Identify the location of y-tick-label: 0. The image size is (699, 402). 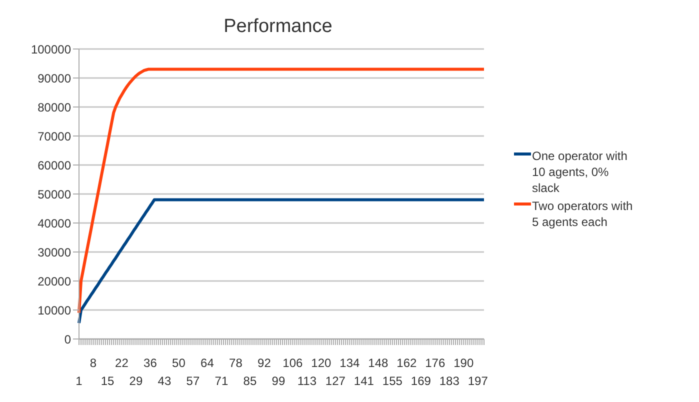
(68, 339).